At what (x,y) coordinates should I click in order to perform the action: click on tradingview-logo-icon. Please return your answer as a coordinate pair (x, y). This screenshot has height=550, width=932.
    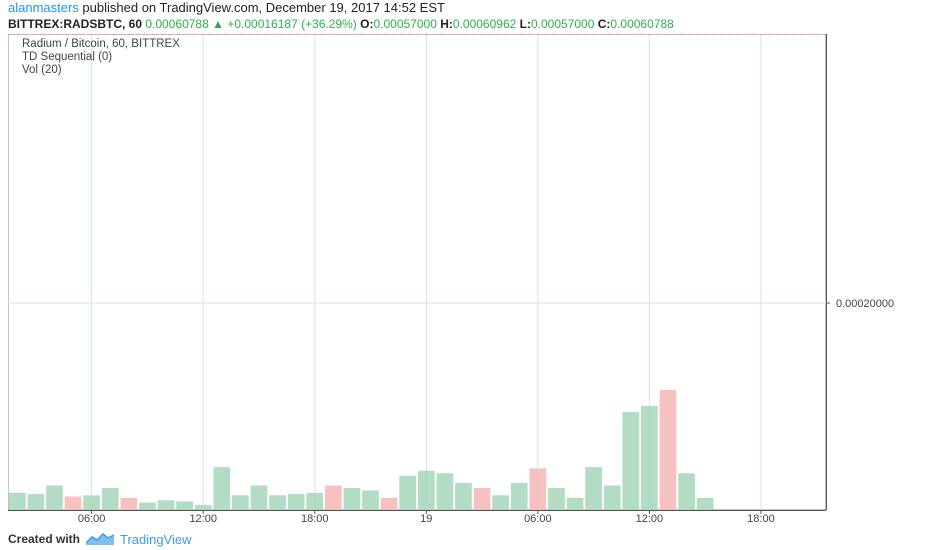
    Looking at the image, I should click on (100, 539).